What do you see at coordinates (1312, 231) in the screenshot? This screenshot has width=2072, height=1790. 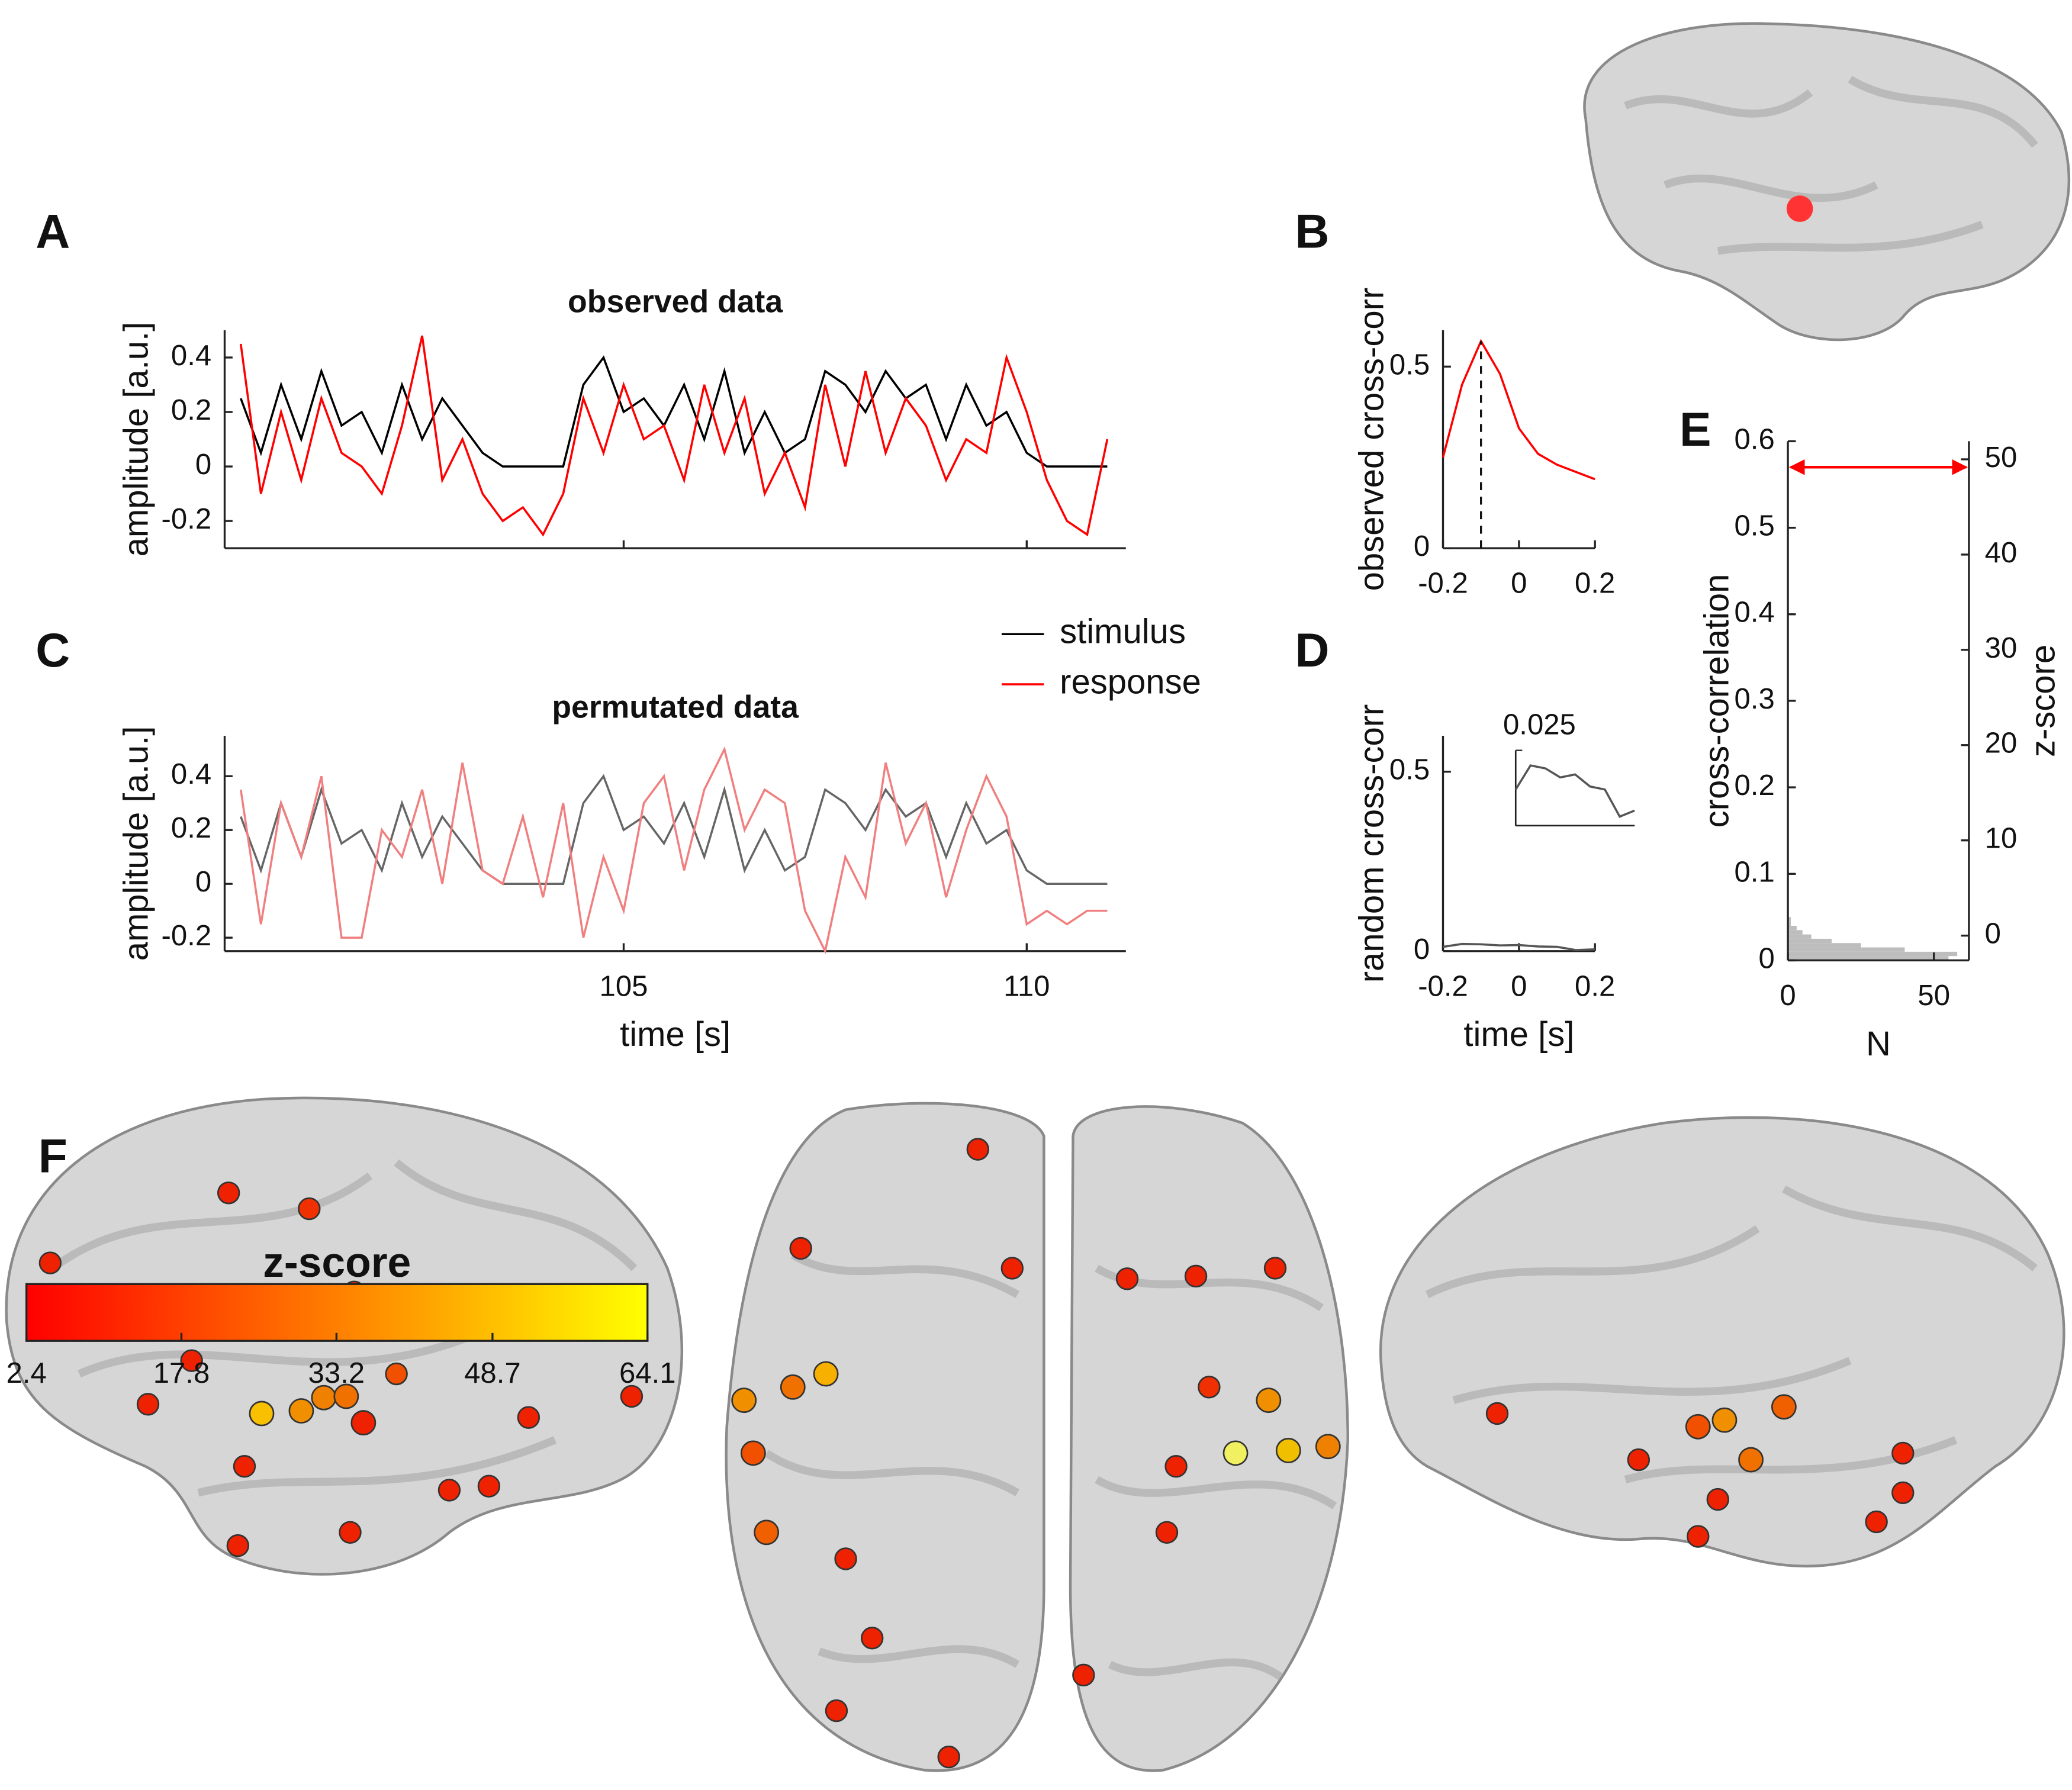 I see `panel-label: B` at bounding box center [1312, 231].